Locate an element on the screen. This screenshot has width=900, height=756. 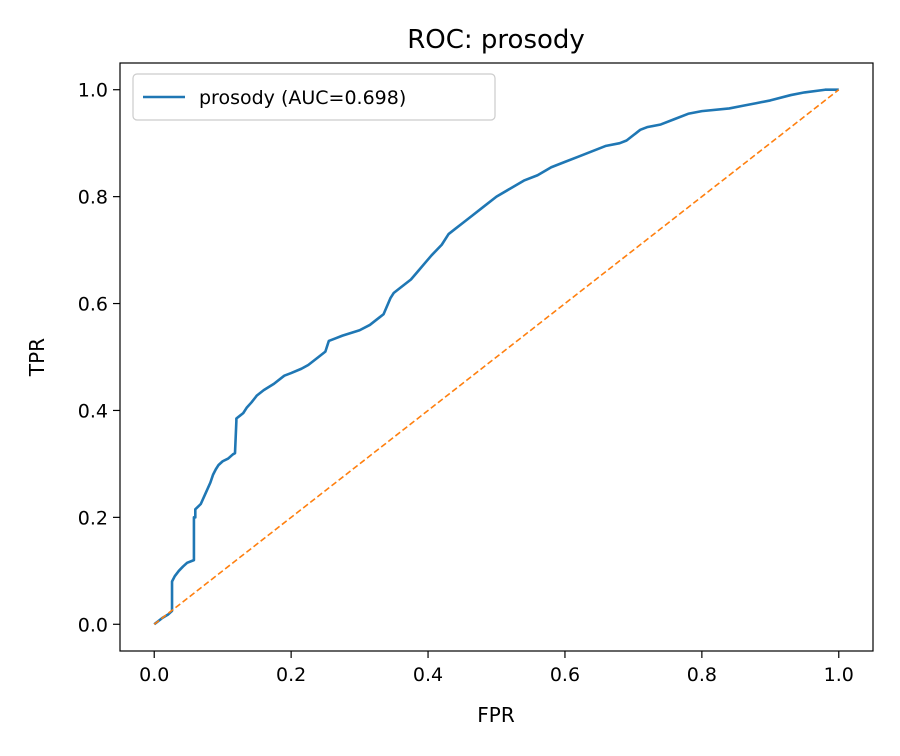
x-tick-label: 0.8 is located at coordinates (702, 675).